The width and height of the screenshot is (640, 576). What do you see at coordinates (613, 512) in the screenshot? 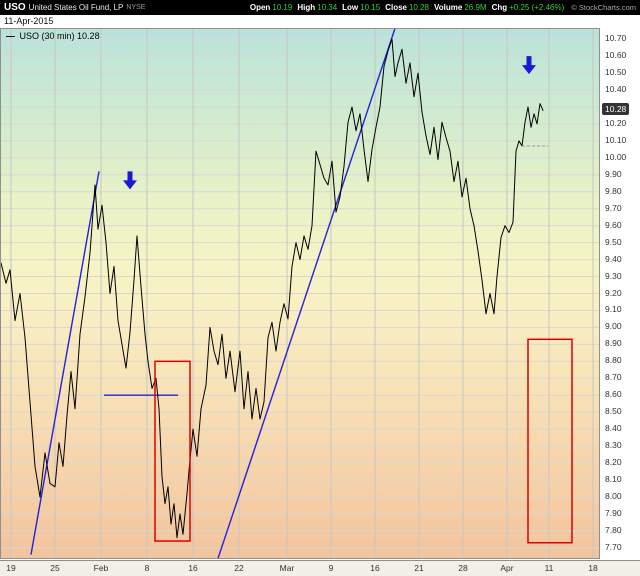
I see `price-axis-label: 7.90` at bounding box center [613, 512].